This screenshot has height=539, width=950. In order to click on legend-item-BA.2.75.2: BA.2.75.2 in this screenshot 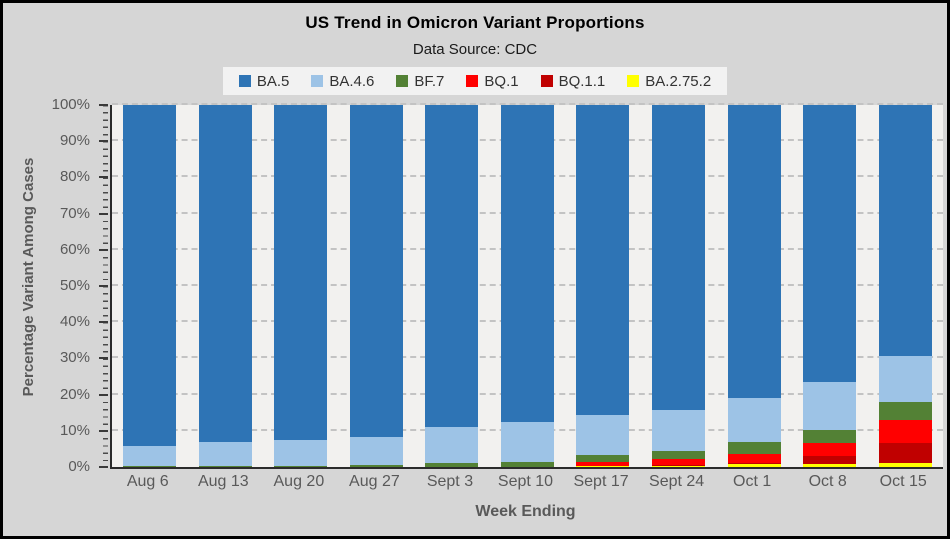, I will do `click(669, 81)`.